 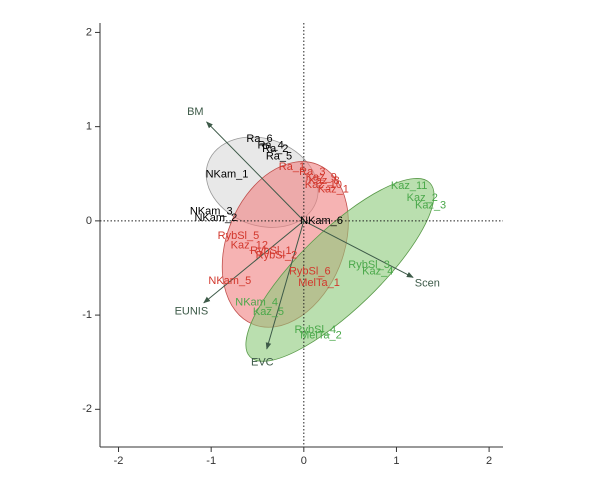 What do you see at coordinates (89, 221) in the screenshot?
I see `y-tick-label: 0` at bounding box center [89, 221].